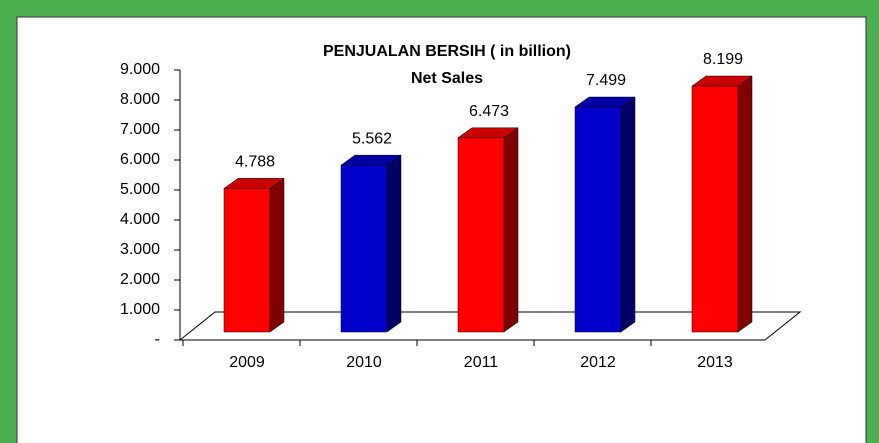  What do you see at coordinates (364, 362) in the screenshot?
I see `x-tick-label: 2010` at bounding box center [364, 362].